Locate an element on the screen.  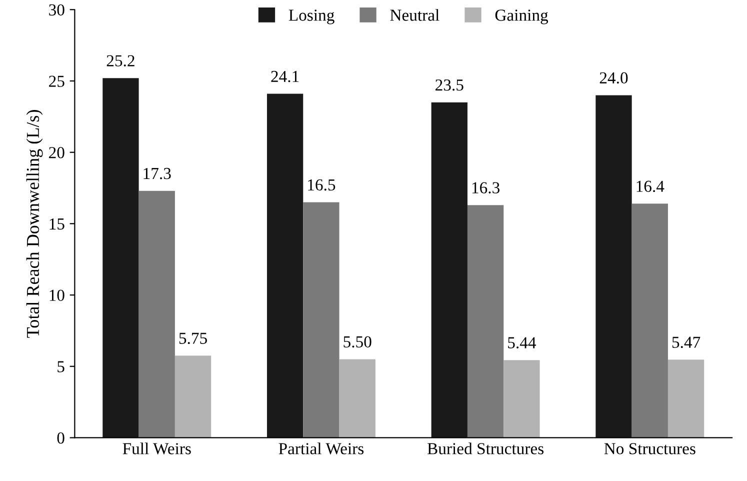
data-label: 25.2 is located at coordinates (120, 60).